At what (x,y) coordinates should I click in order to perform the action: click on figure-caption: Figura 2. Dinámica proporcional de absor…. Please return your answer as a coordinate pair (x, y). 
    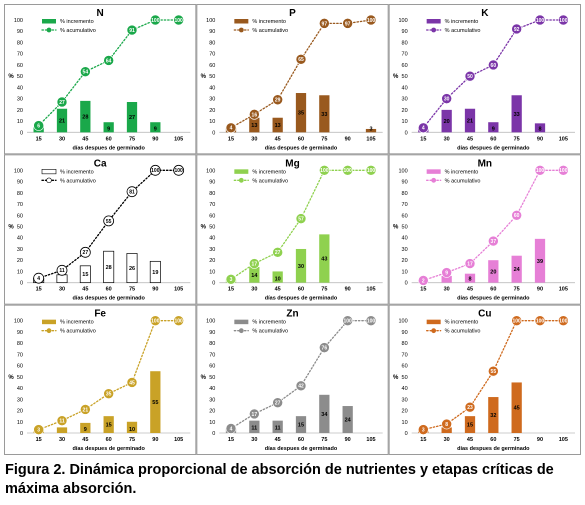
    Looking at the image, I should click on (279, 479).